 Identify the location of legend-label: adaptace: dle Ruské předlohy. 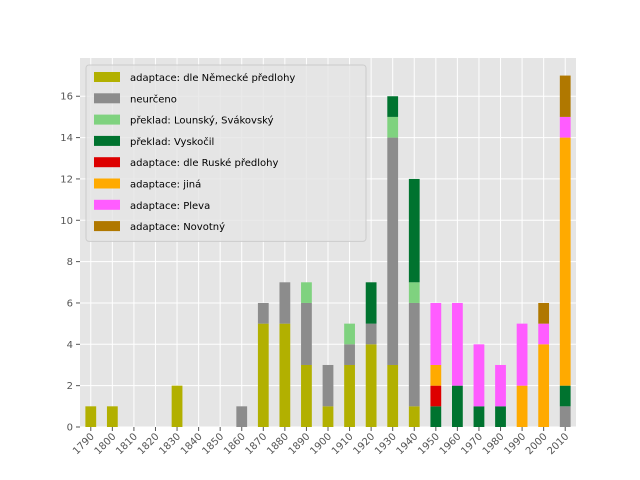
(204, 163).